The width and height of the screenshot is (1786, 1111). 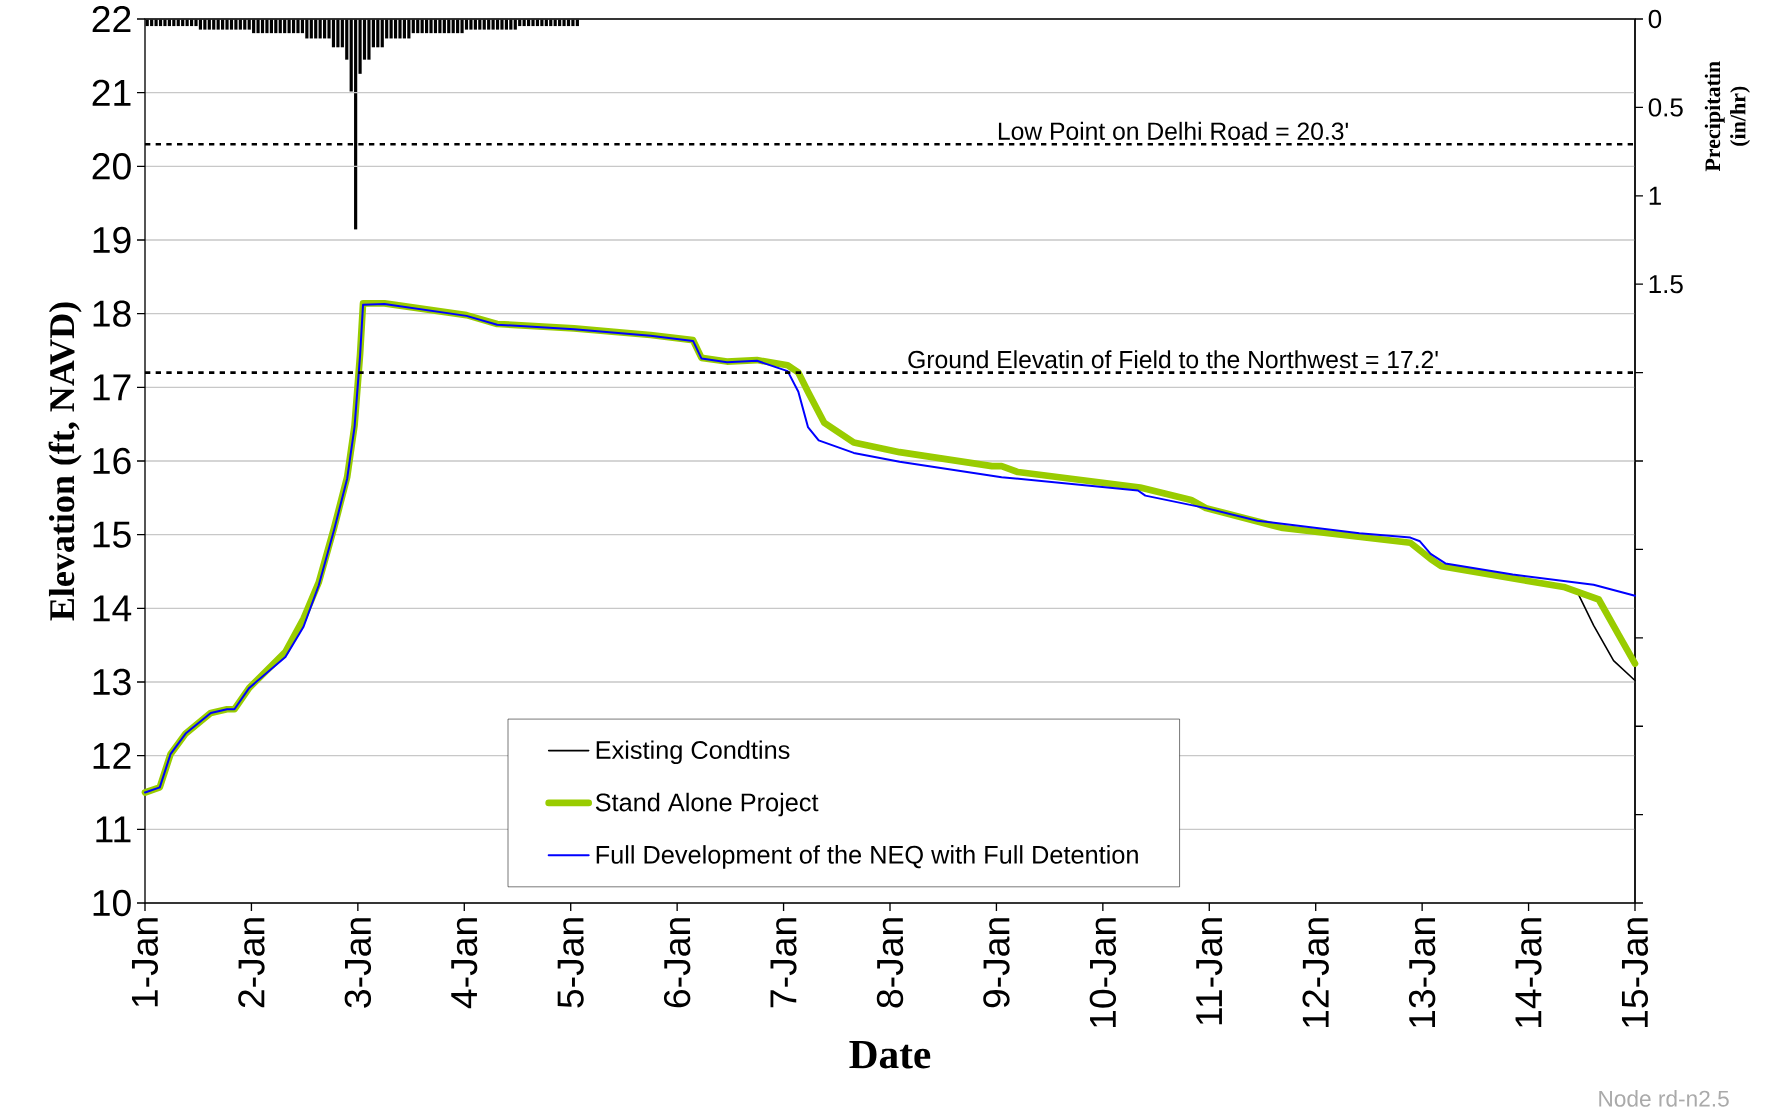 I want to click on x-tick-label: 1-Jan, so click(x=145, y=962).